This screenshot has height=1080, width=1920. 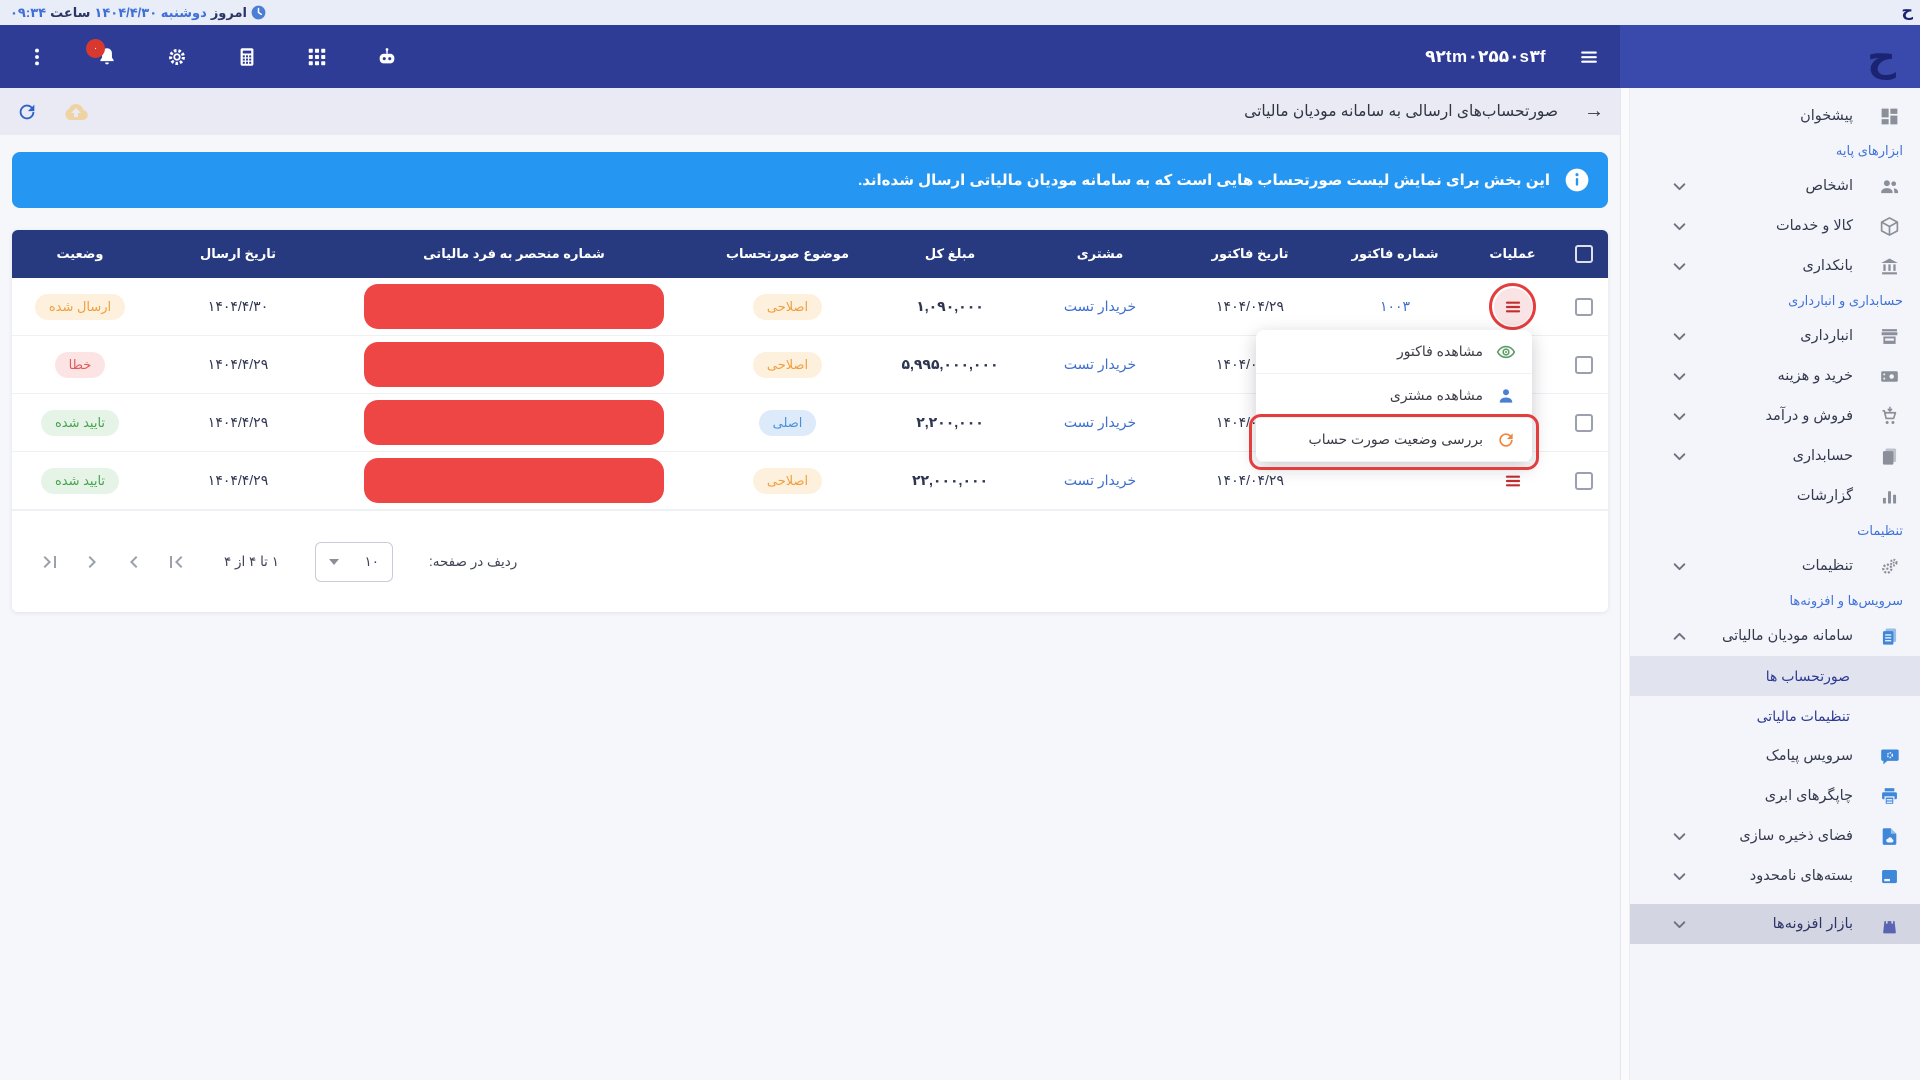 What do you see at coordinates (1506, 351) in the screenshot?
I see `eye-icon` at bounding box center [1506, 351].